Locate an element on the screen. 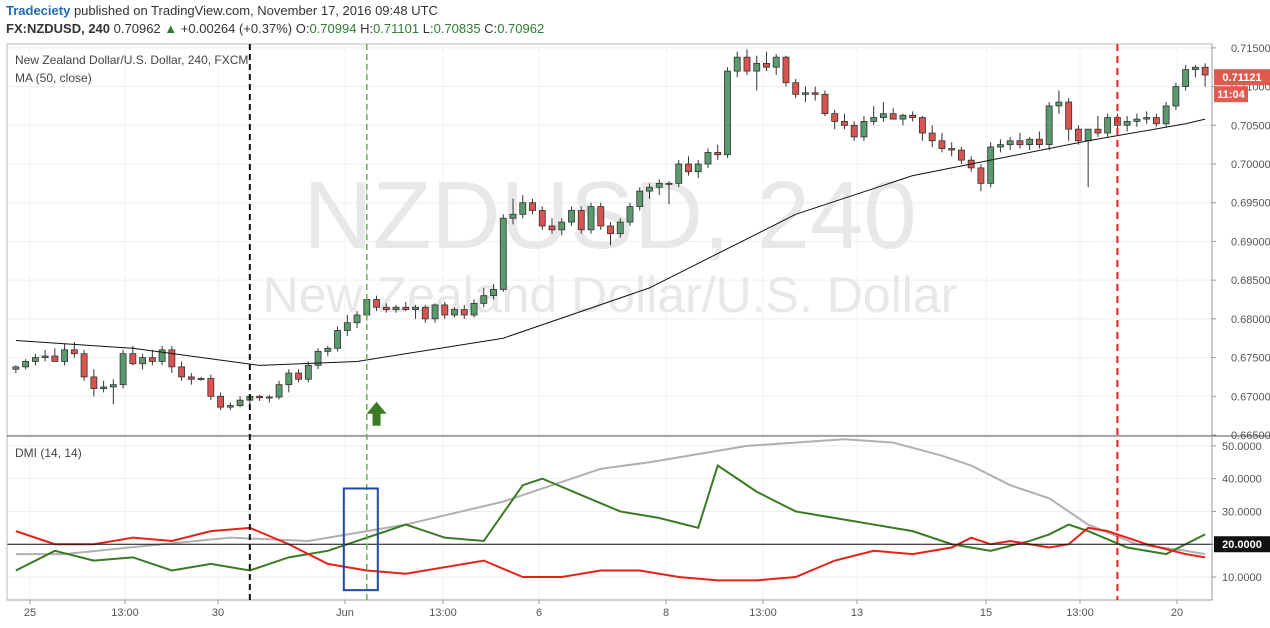 This screenshot has width=1270, height=628. price-tag: 0.71121 is located at coordinates (1241, 78).